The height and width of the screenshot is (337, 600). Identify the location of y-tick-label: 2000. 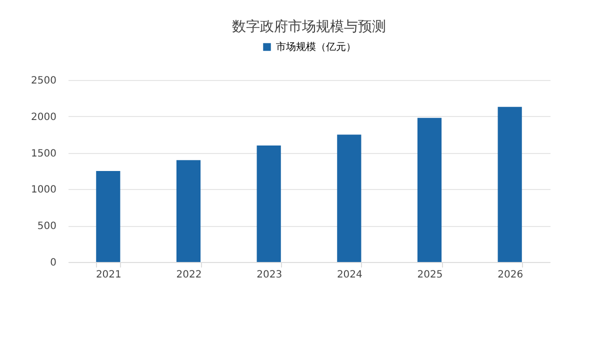
(43, 117).